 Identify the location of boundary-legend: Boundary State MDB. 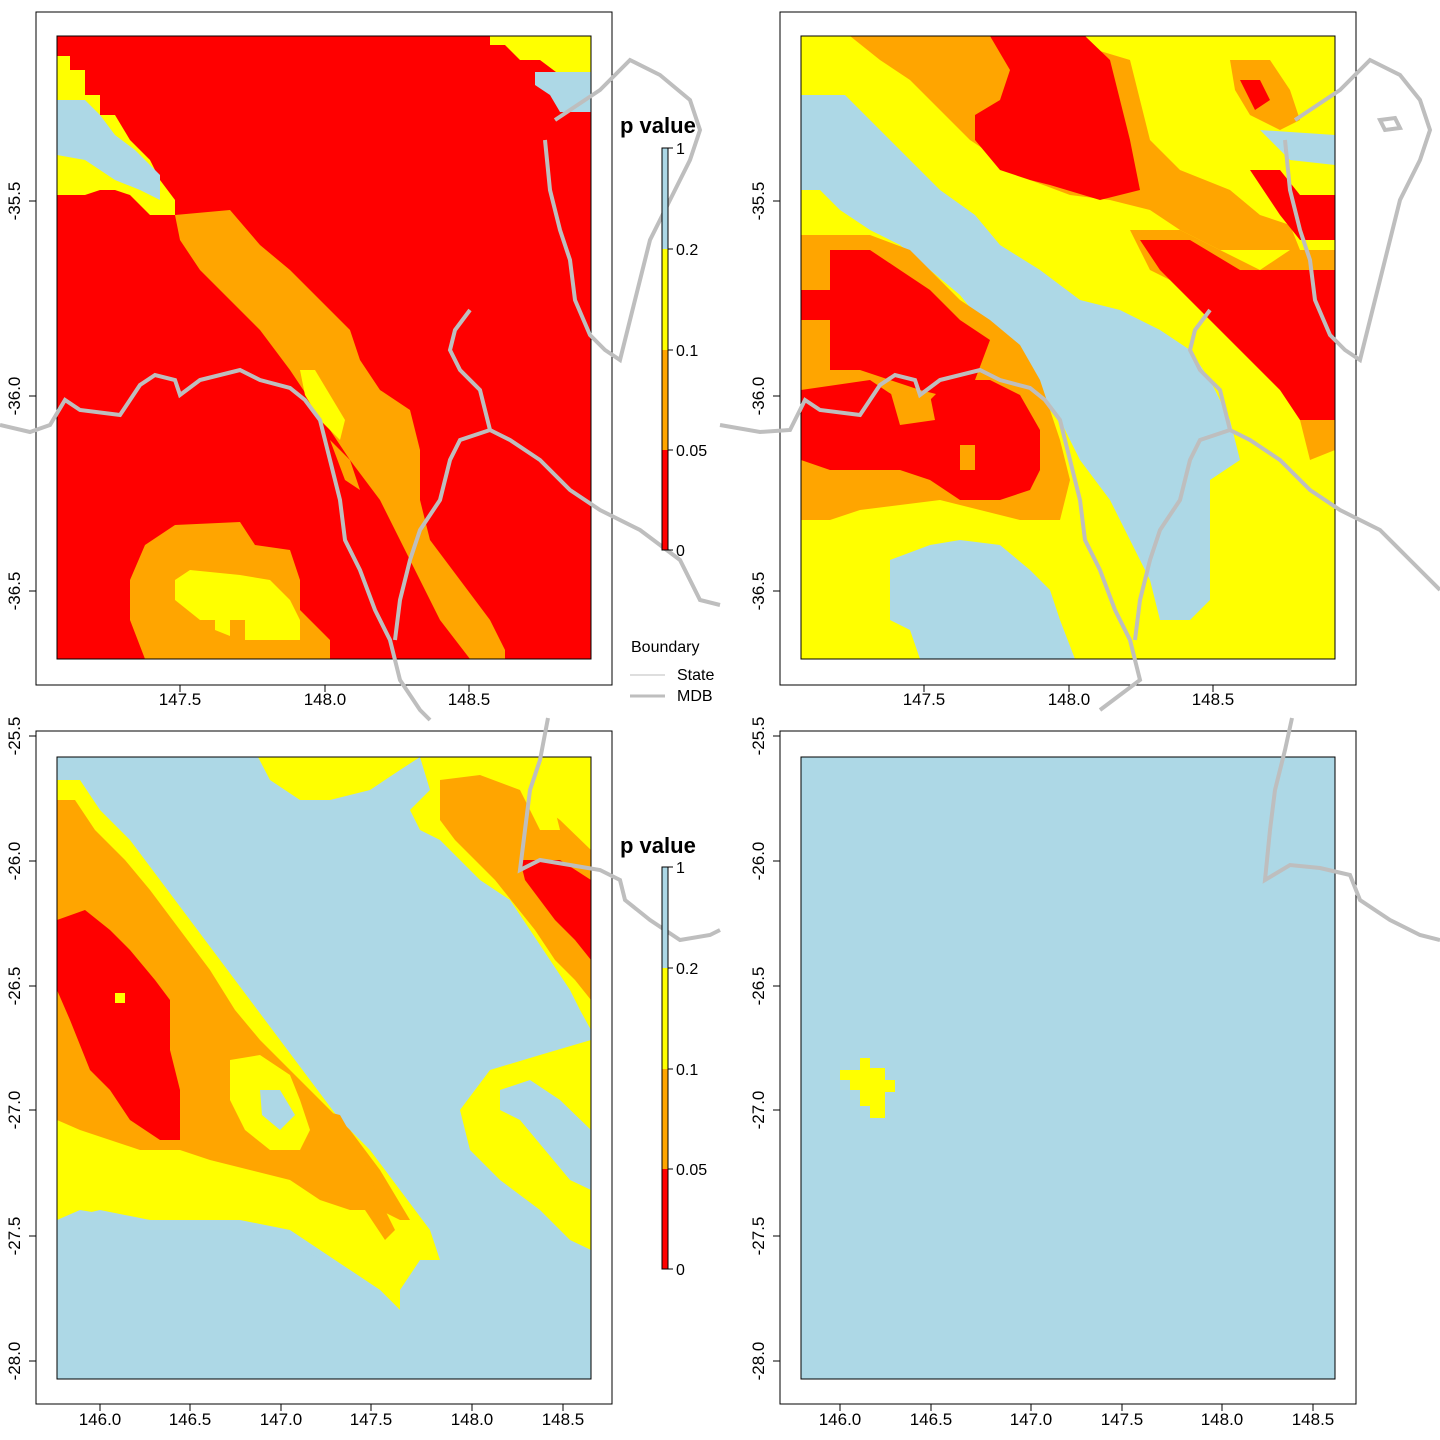
(672, 672).